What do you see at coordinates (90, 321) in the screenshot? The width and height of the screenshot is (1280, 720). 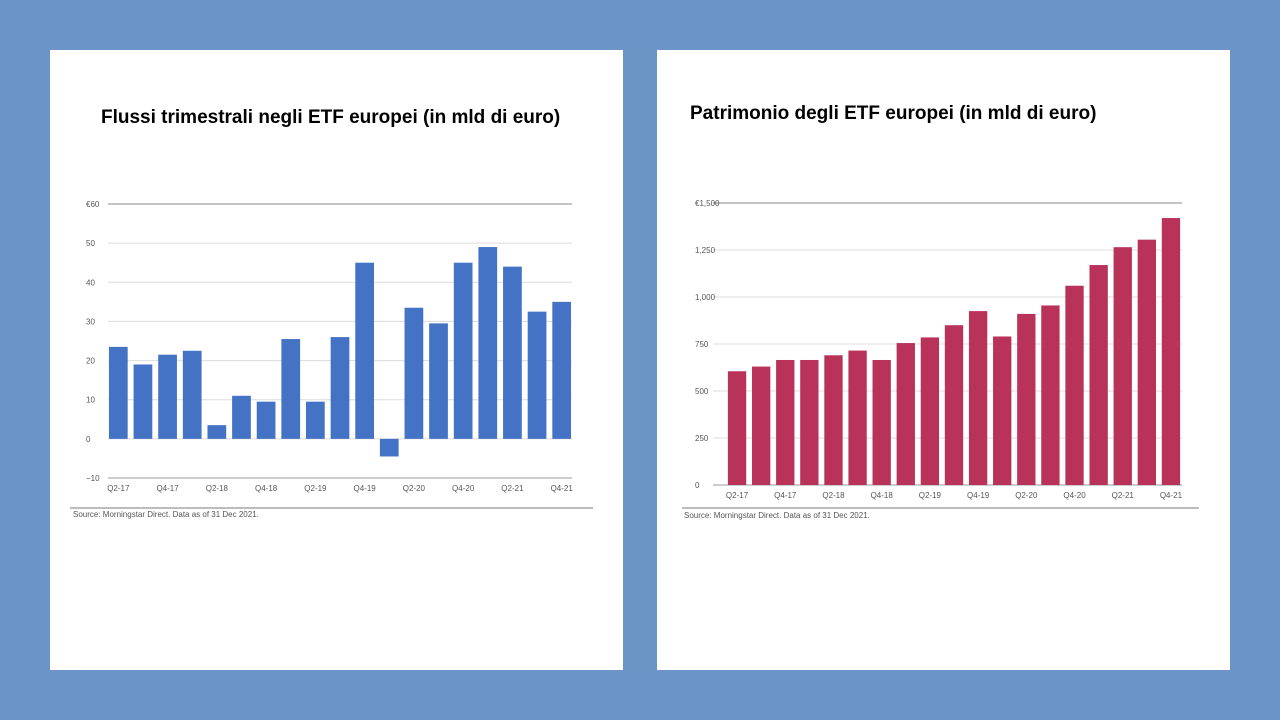 I see `y-tick-label: 30` at bounding box center [90, 321].